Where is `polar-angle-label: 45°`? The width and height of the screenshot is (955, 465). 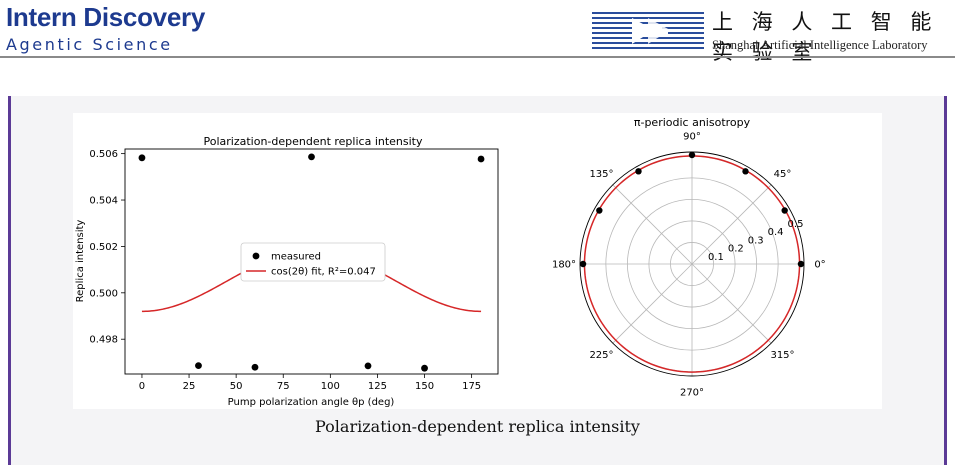
polar-angle-label: 45° is located at coordinates (783, 174).